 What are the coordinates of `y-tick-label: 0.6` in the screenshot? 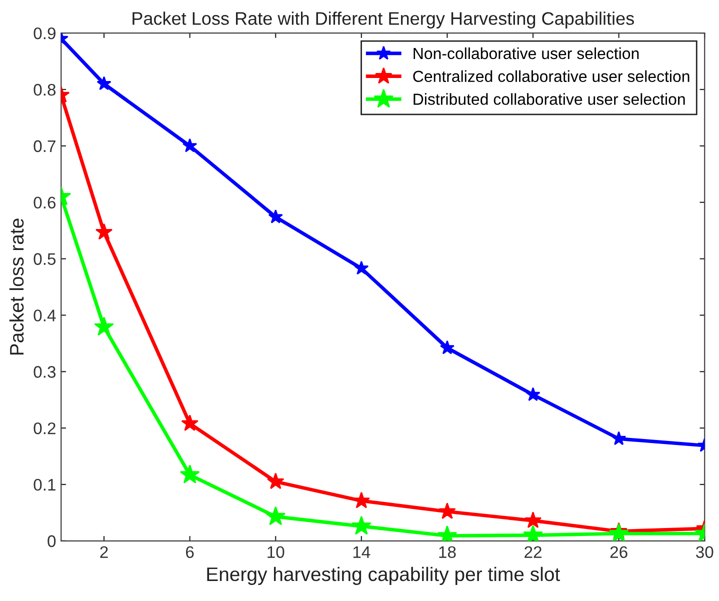 It's located at (45, 202).